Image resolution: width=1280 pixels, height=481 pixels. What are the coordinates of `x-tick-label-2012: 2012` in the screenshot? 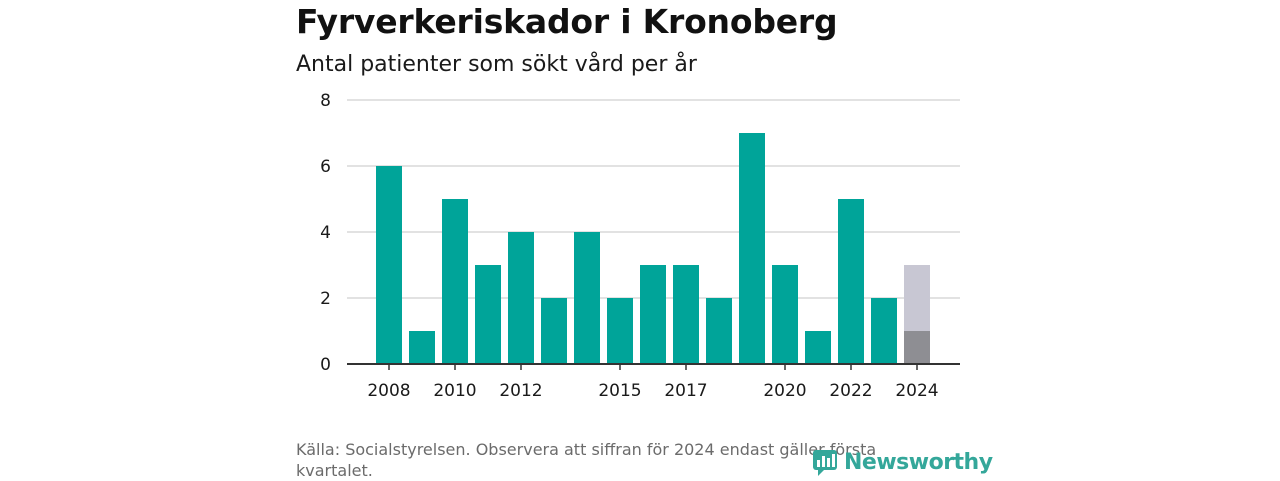 It's located at (520, 391).